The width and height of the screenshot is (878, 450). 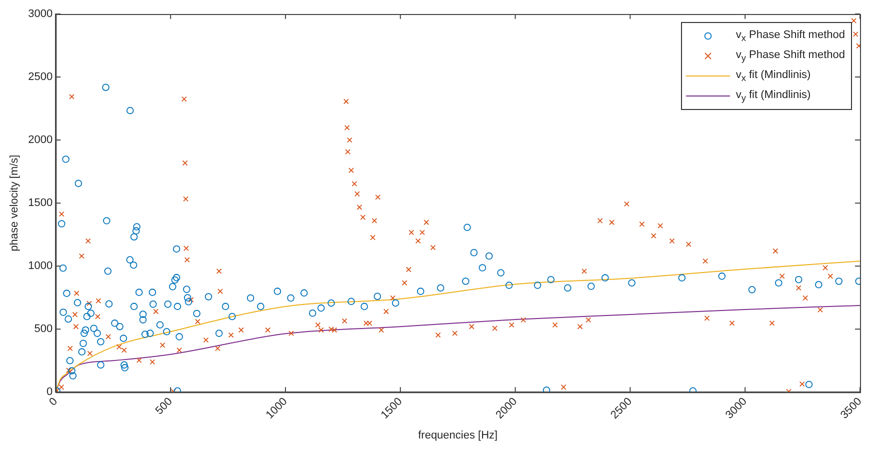 What do you see at coordinates (14, 203) in the screenshot?
I see `y-axis-title: phase velocity [m/s]` at bounding box center [14, 203].